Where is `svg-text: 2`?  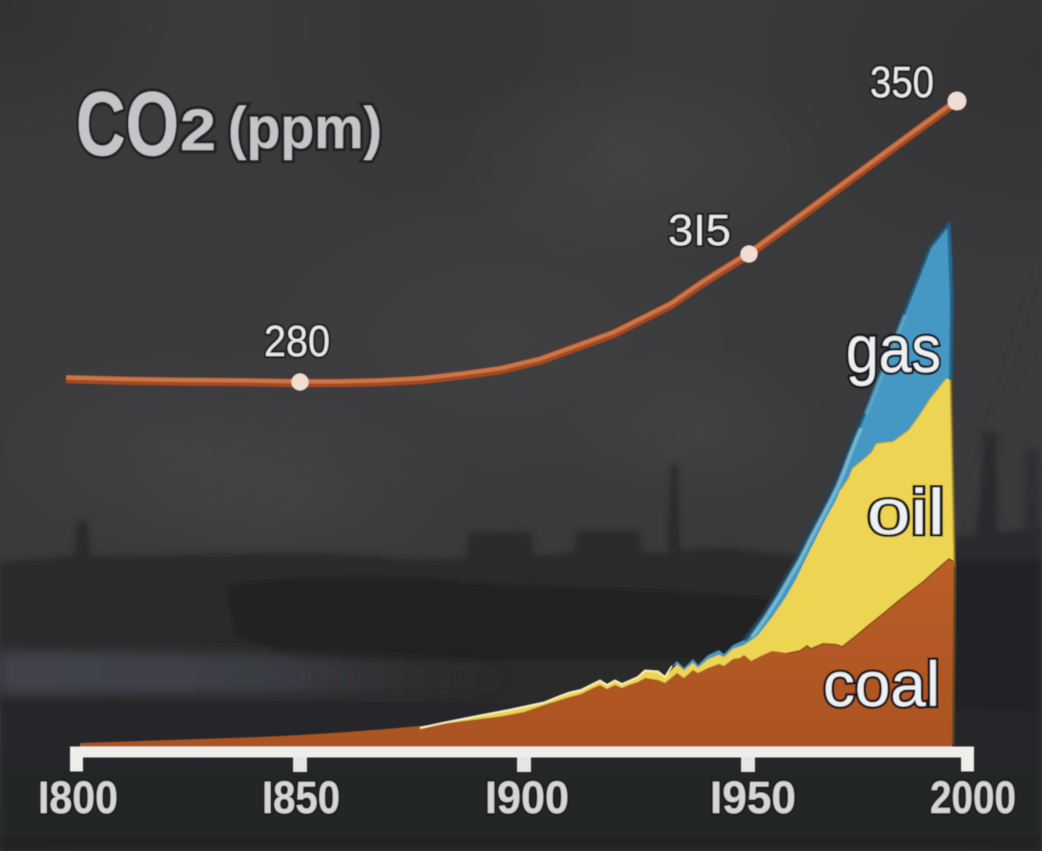
svg-text: 2 is located at coordinates (198, 130).